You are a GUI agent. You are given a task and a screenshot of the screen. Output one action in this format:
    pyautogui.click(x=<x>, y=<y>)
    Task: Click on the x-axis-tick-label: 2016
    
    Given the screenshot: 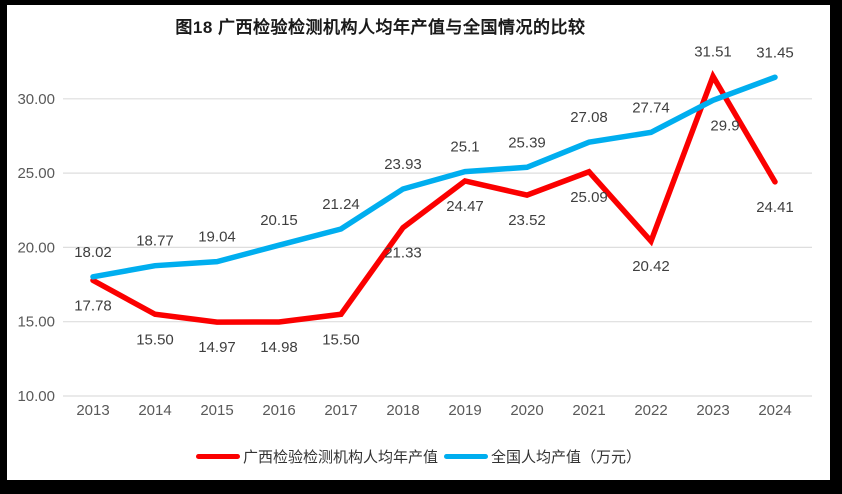 What is the action you would take?
    pyautogui.click(x=278, y=410)
    